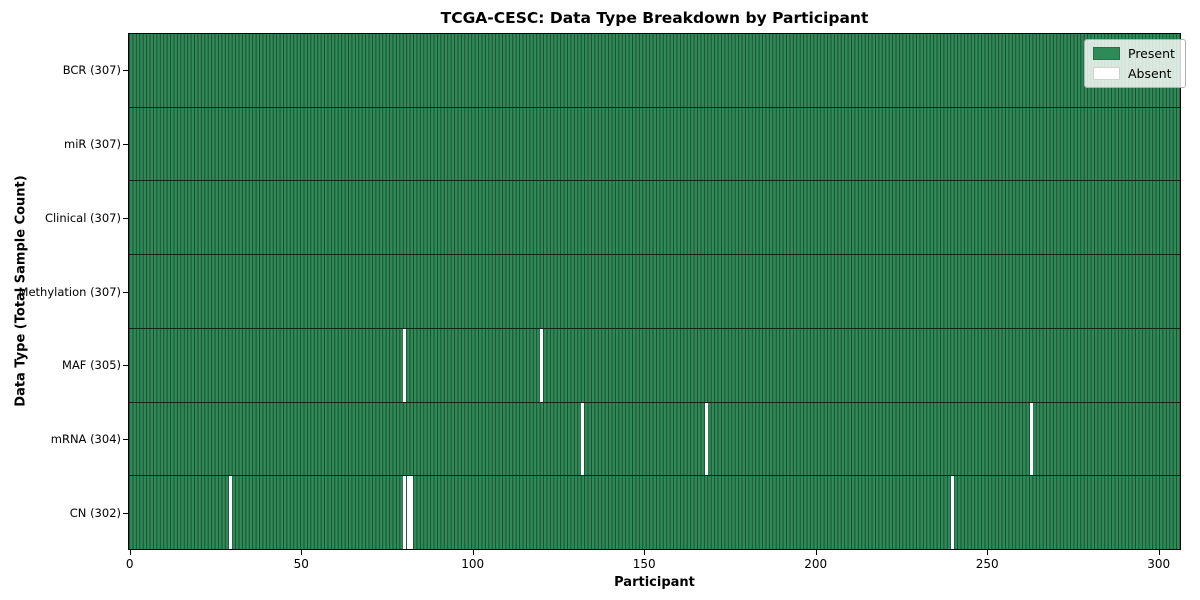  I want to click on y-tick-label: MAF (305), so click(91, 365).